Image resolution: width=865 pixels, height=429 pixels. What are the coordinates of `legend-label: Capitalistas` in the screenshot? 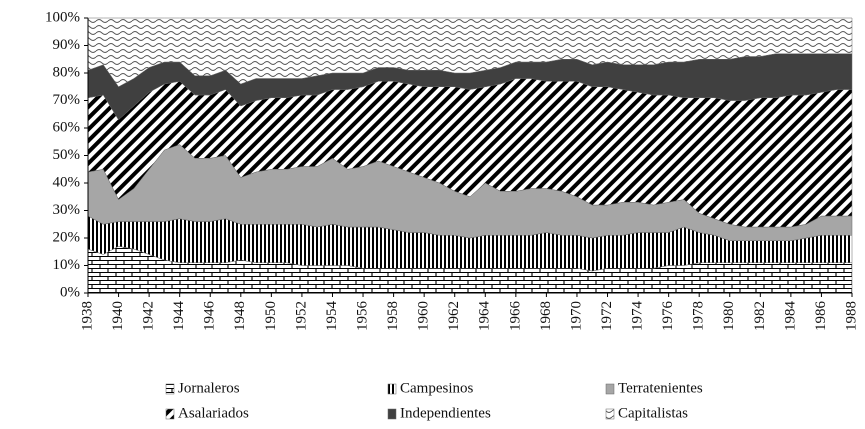 It's located at (653, 413).